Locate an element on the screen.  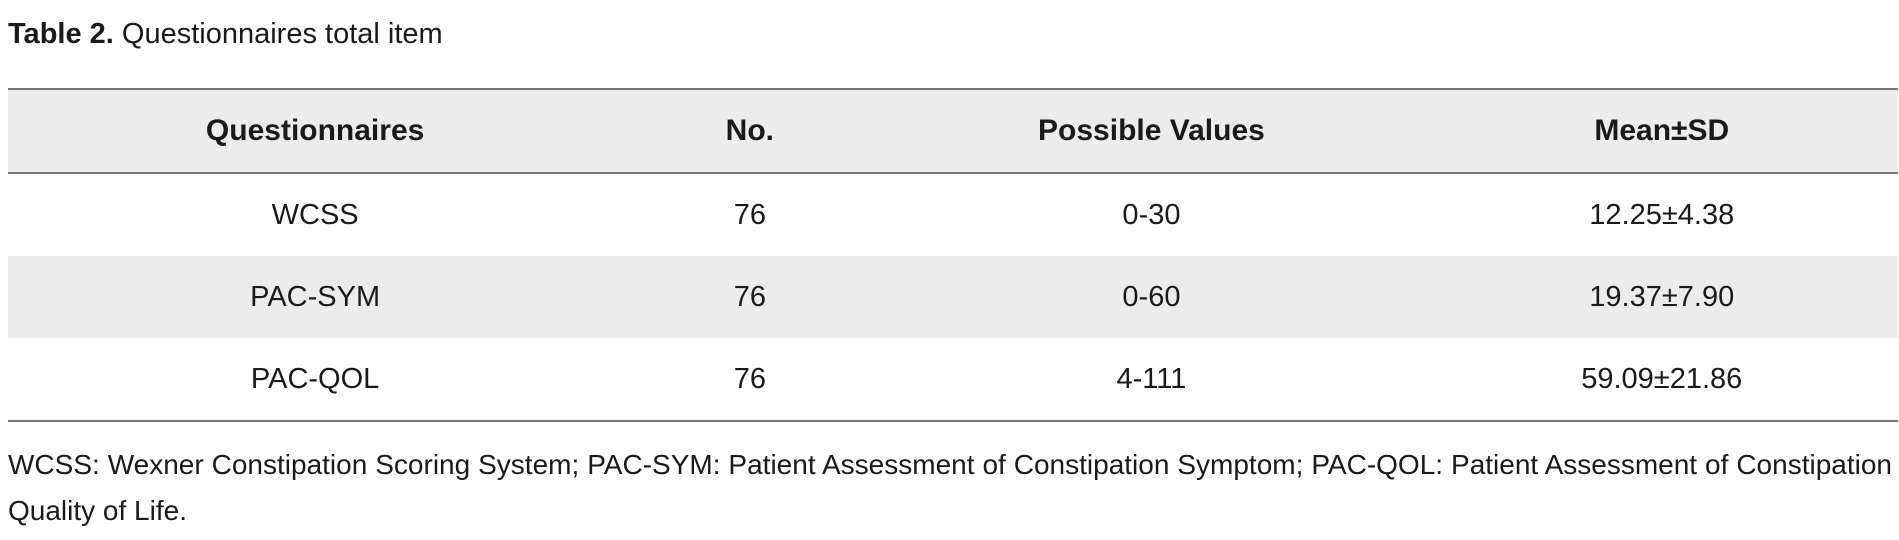
cell-possible-values: 0-30 is located at coordinates (1151, 214).